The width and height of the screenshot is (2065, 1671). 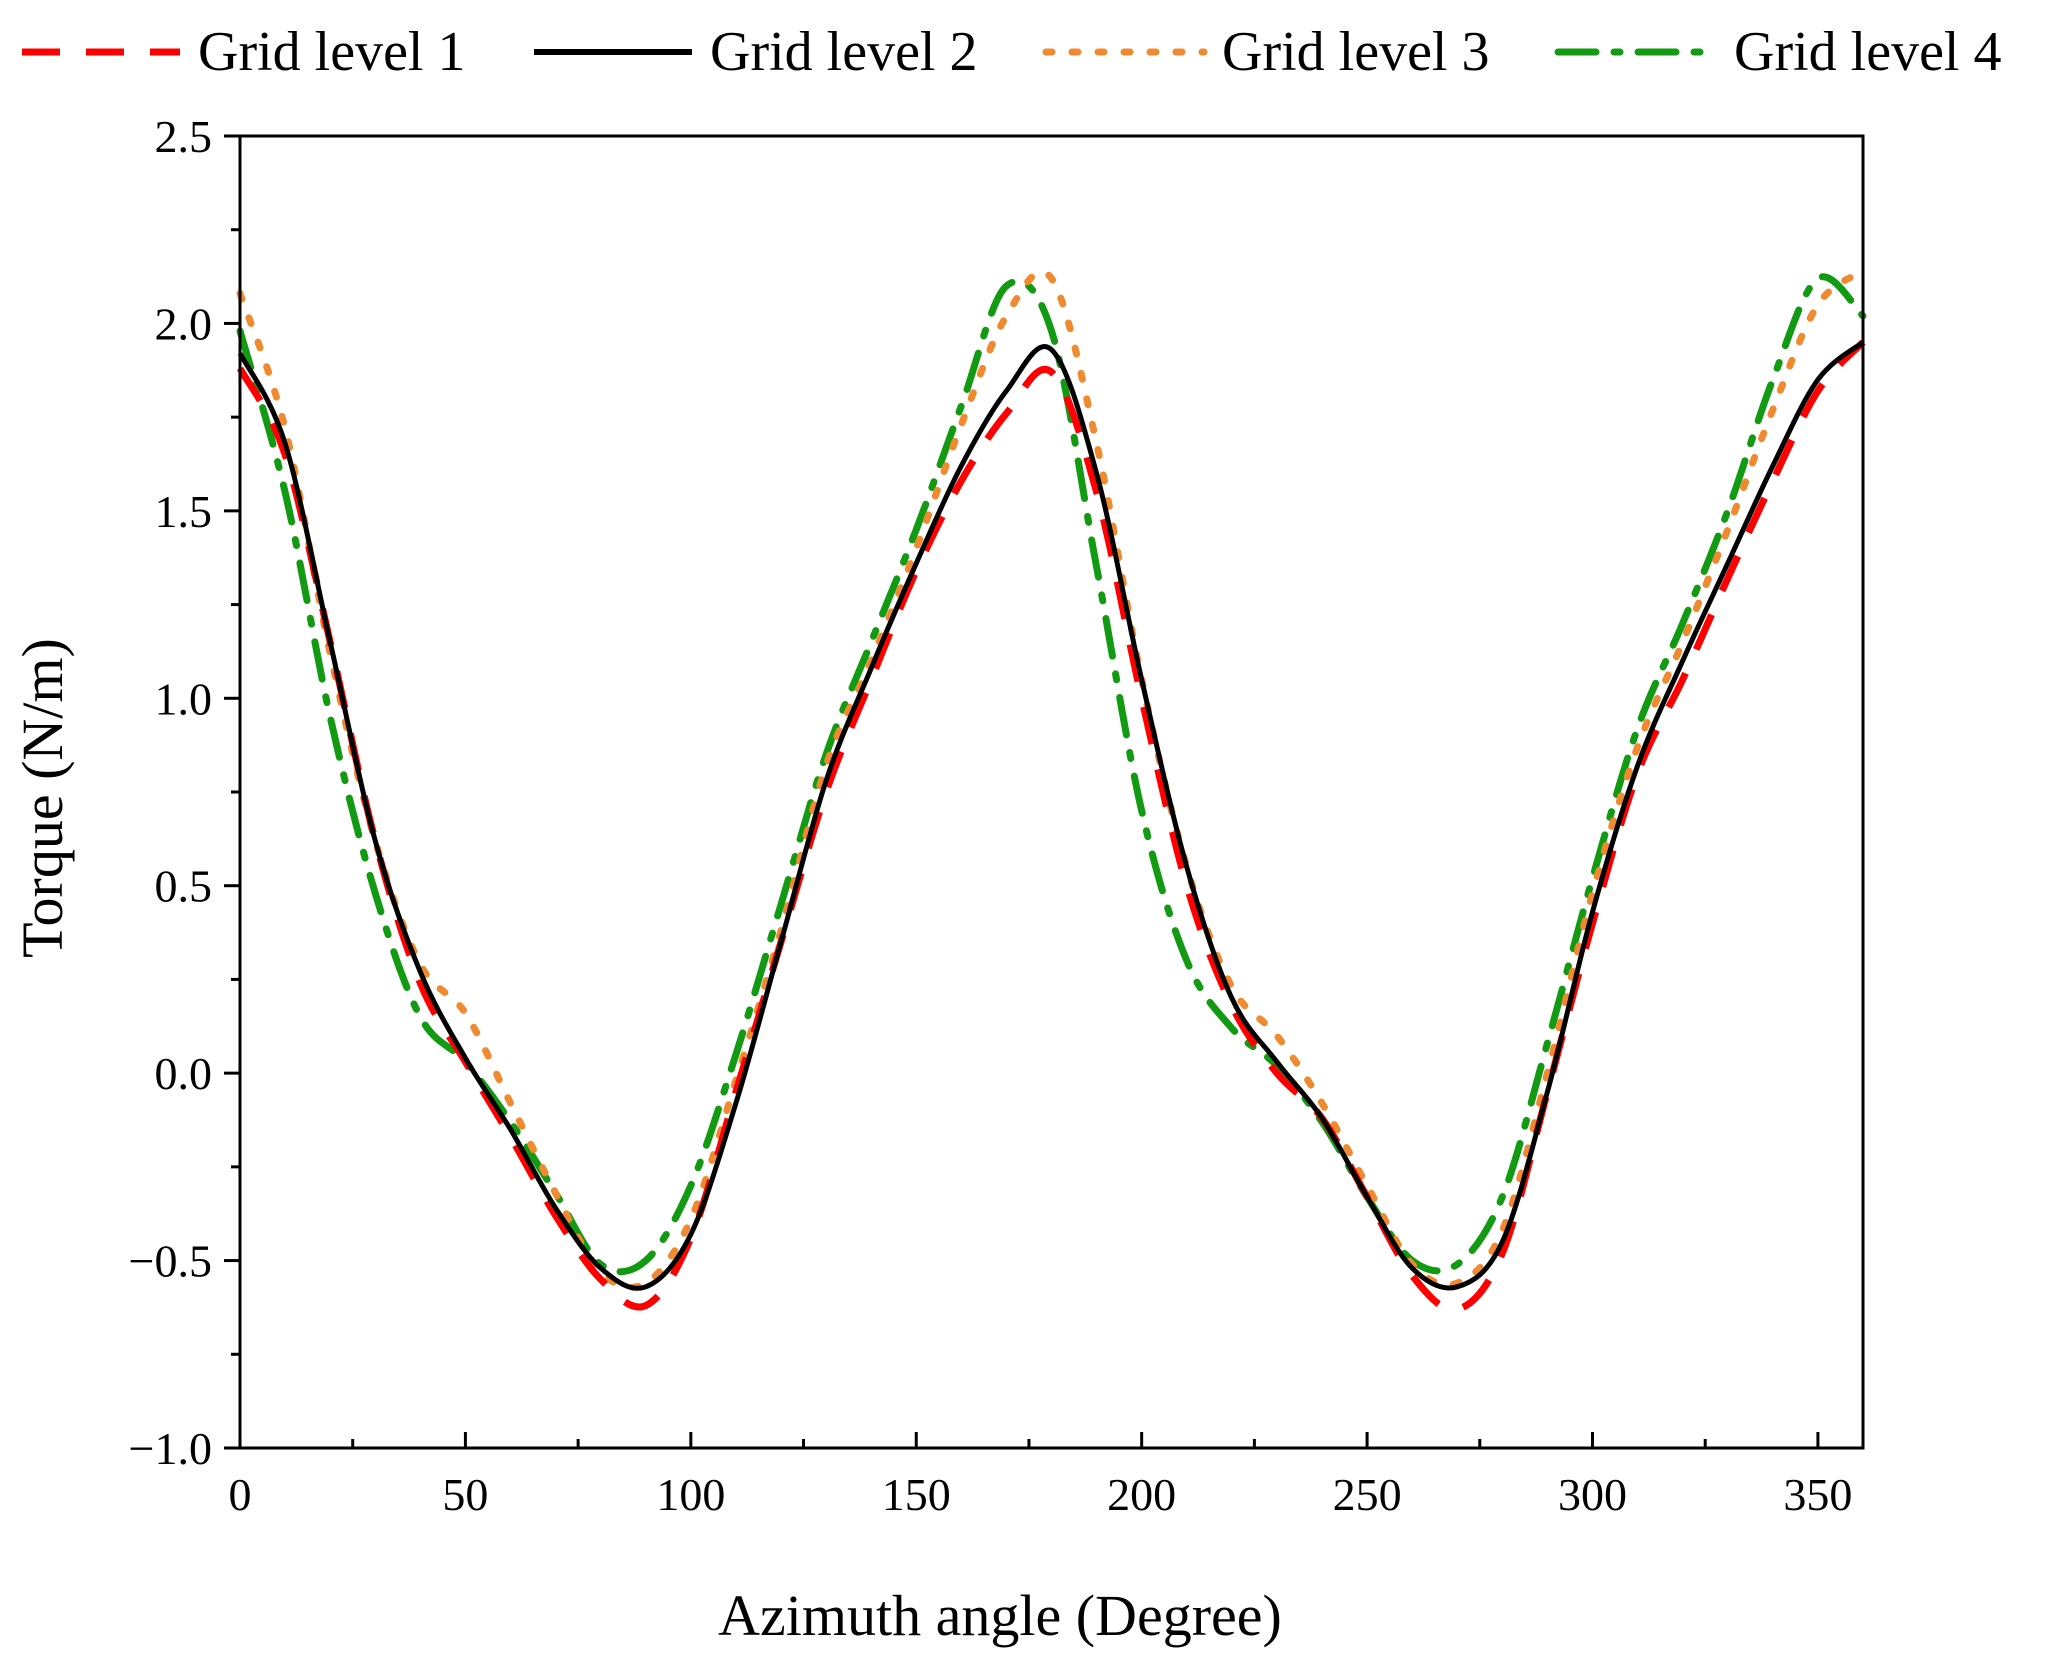 I want to click on y-tick-label: 1.5, so click(x=184, y=511).